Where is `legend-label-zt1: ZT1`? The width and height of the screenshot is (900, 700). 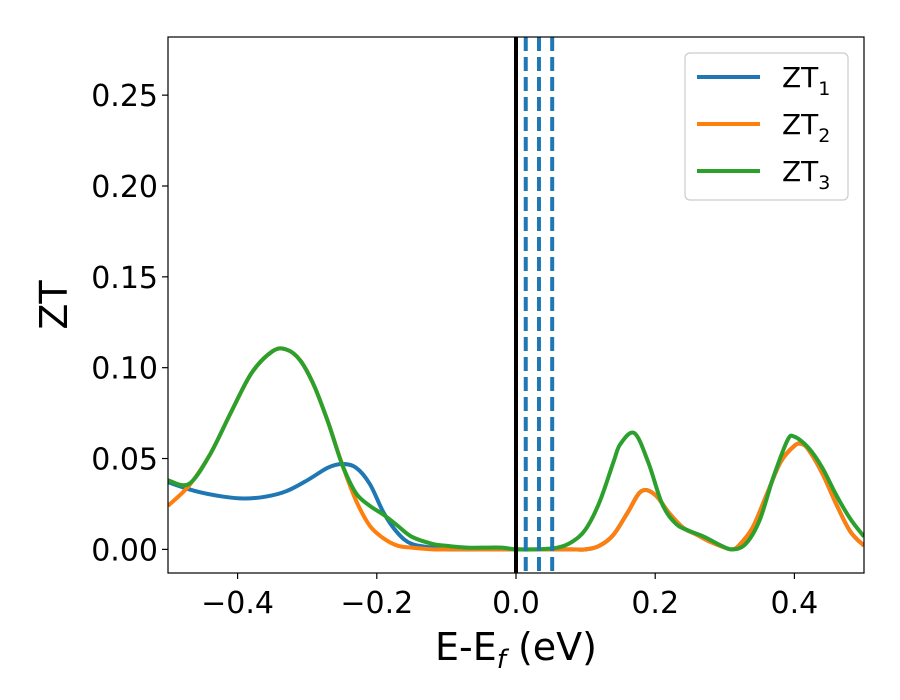
legend-label-zt1: ZT1 is located at coordinates (806, 80).